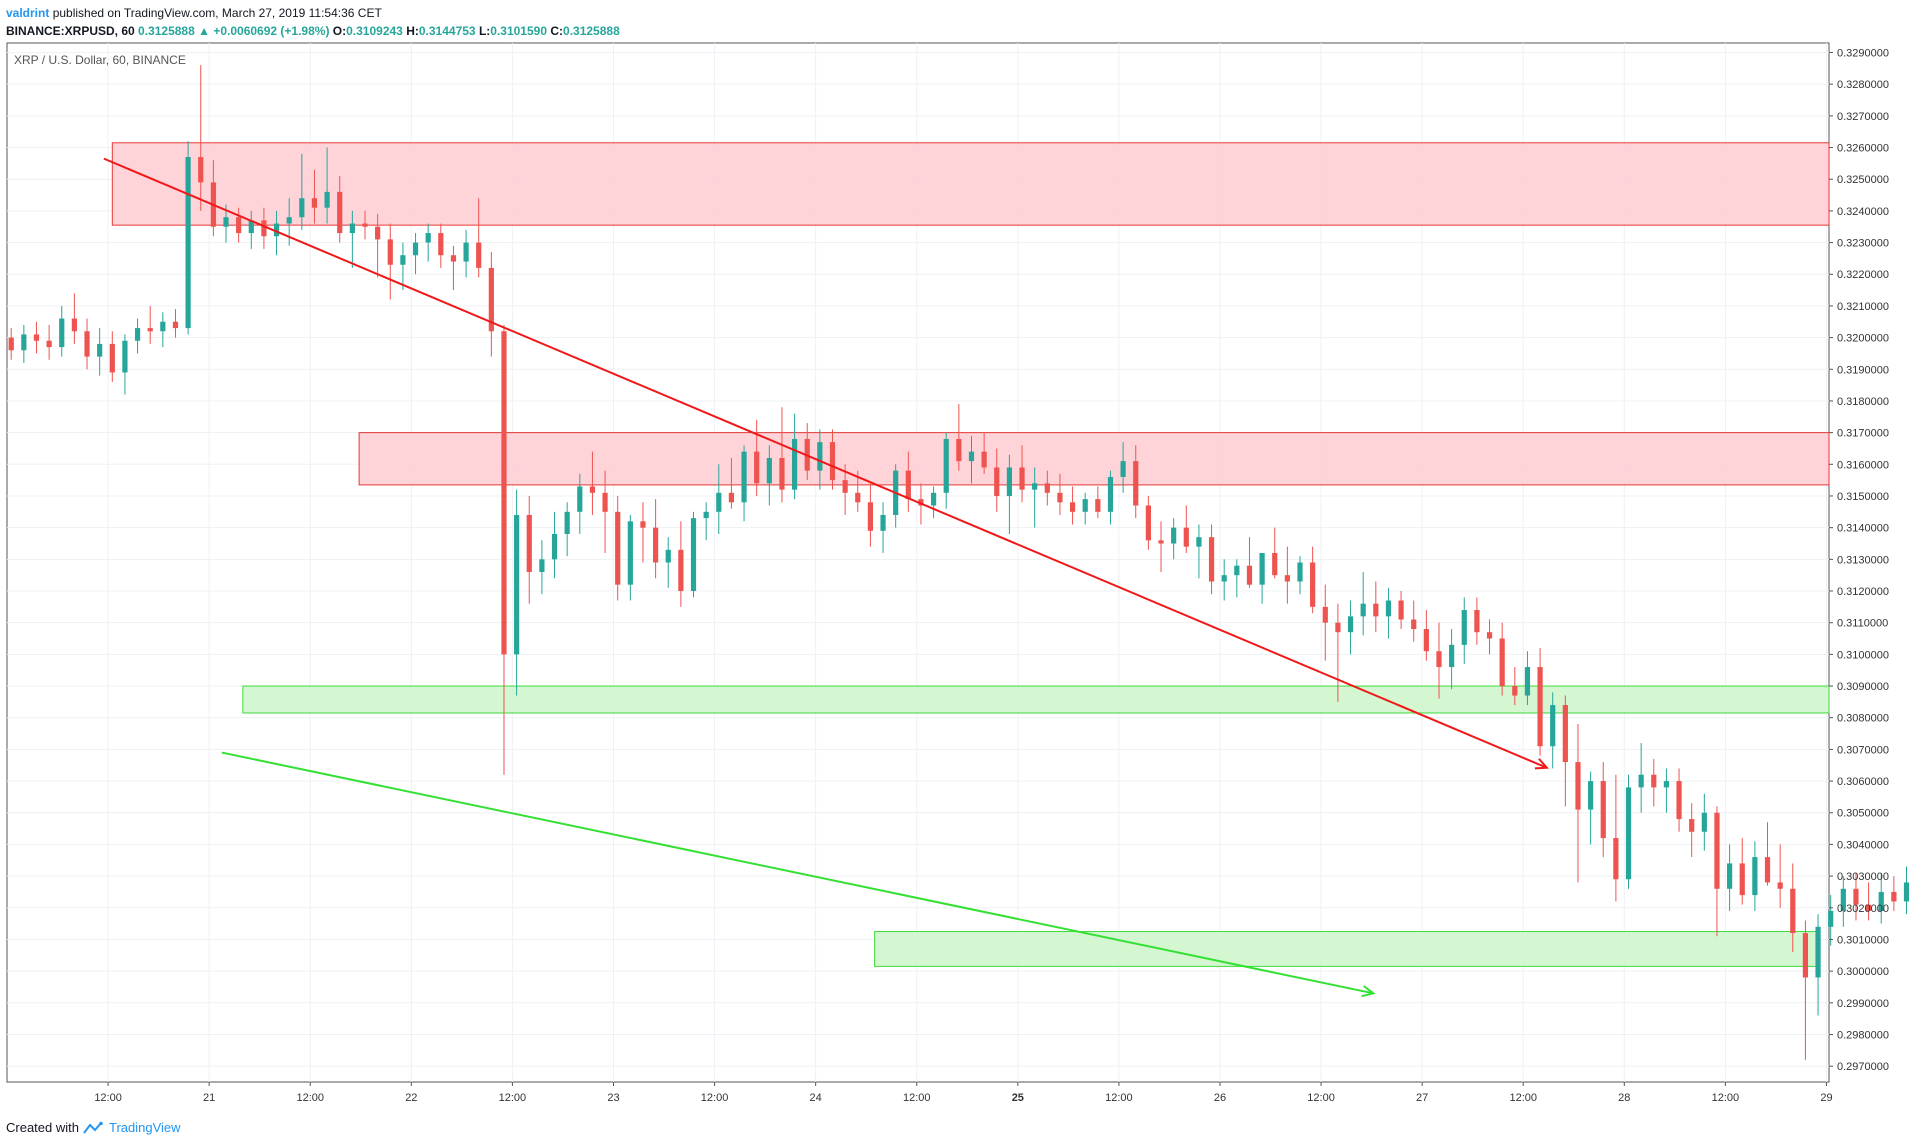  Describe the element at coordinates (1541, 764) in the screenshot. I see `resistance-arrowhead` at that location.